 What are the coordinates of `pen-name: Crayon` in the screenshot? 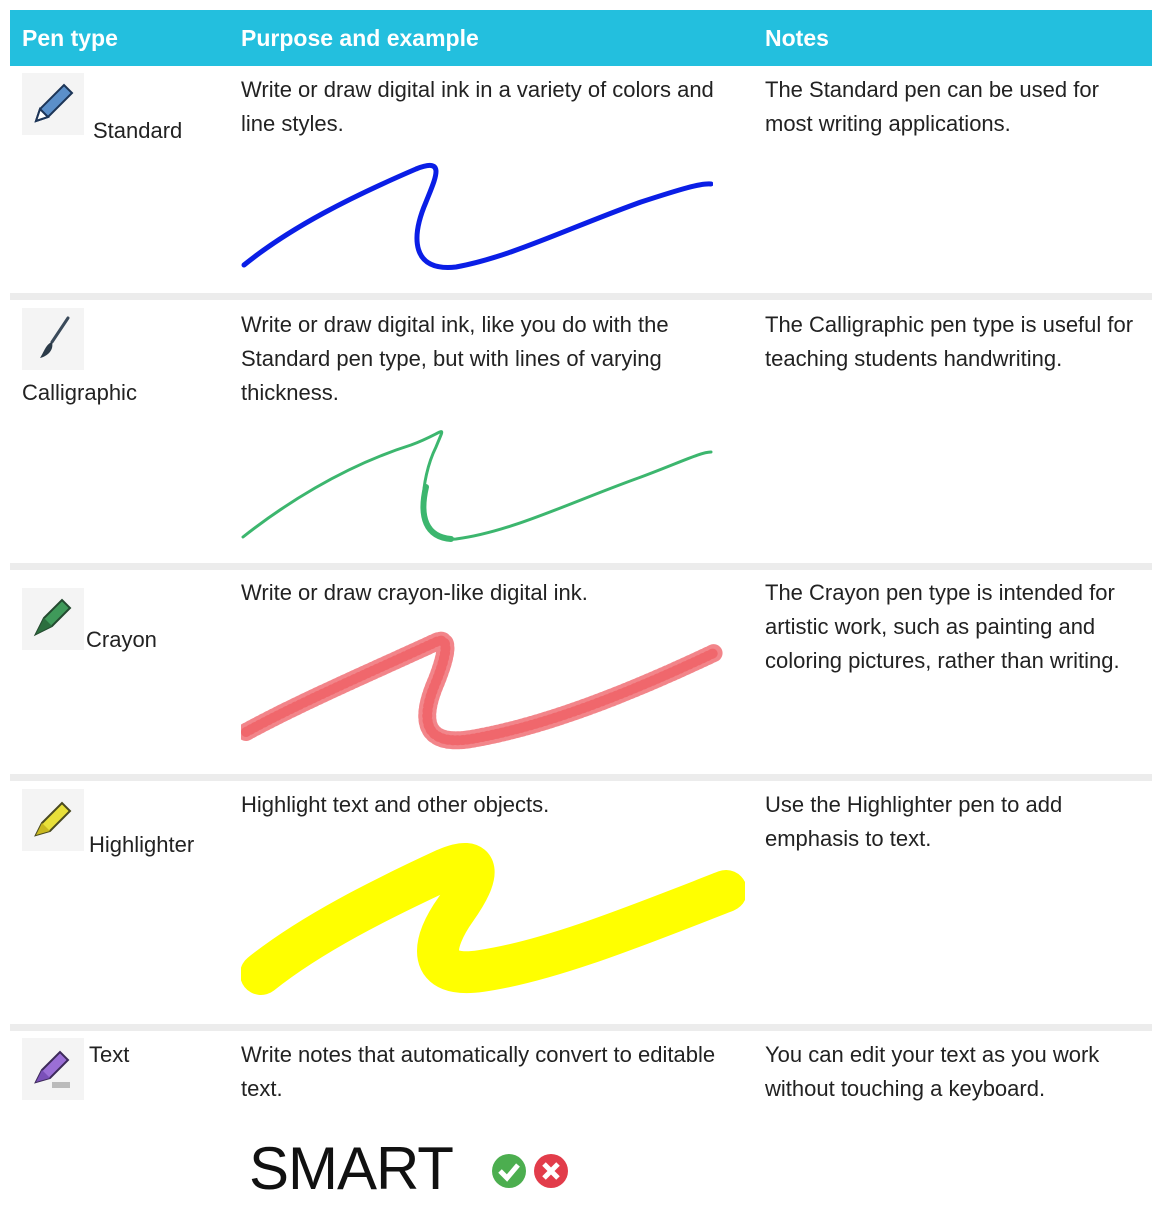 It's located at (121, 639).